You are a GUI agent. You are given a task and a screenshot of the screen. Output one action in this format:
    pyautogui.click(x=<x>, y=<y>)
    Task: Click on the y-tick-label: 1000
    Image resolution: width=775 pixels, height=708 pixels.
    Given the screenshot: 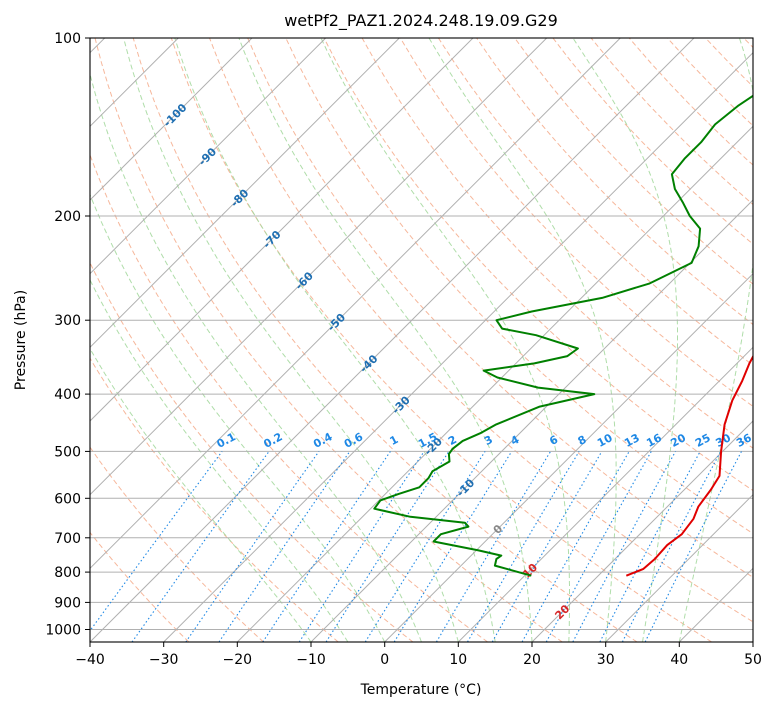 What is the action you would take?
    pyautogui.click(x=63, y=631)
    